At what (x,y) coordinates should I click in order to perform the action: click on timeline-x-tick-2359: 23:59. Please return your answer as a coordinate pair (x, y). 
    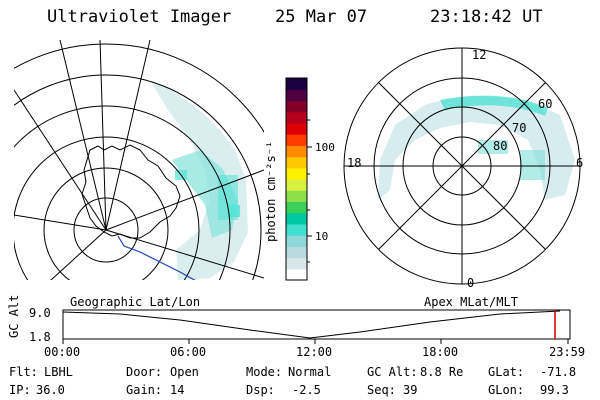
    Looking at the image, I should click on (567, 352).